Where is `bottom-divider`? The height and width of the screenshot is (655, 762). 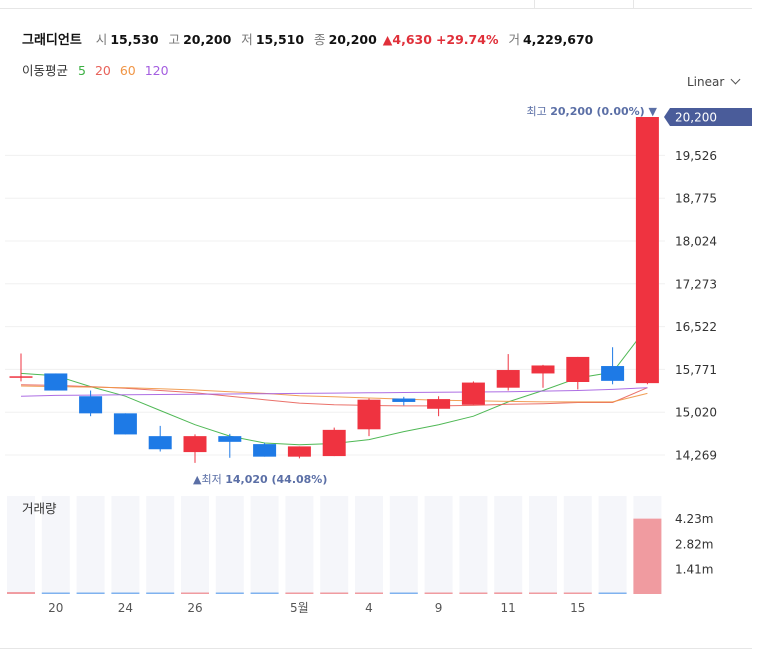 bottom-divider is located at coordinates (376, 648).